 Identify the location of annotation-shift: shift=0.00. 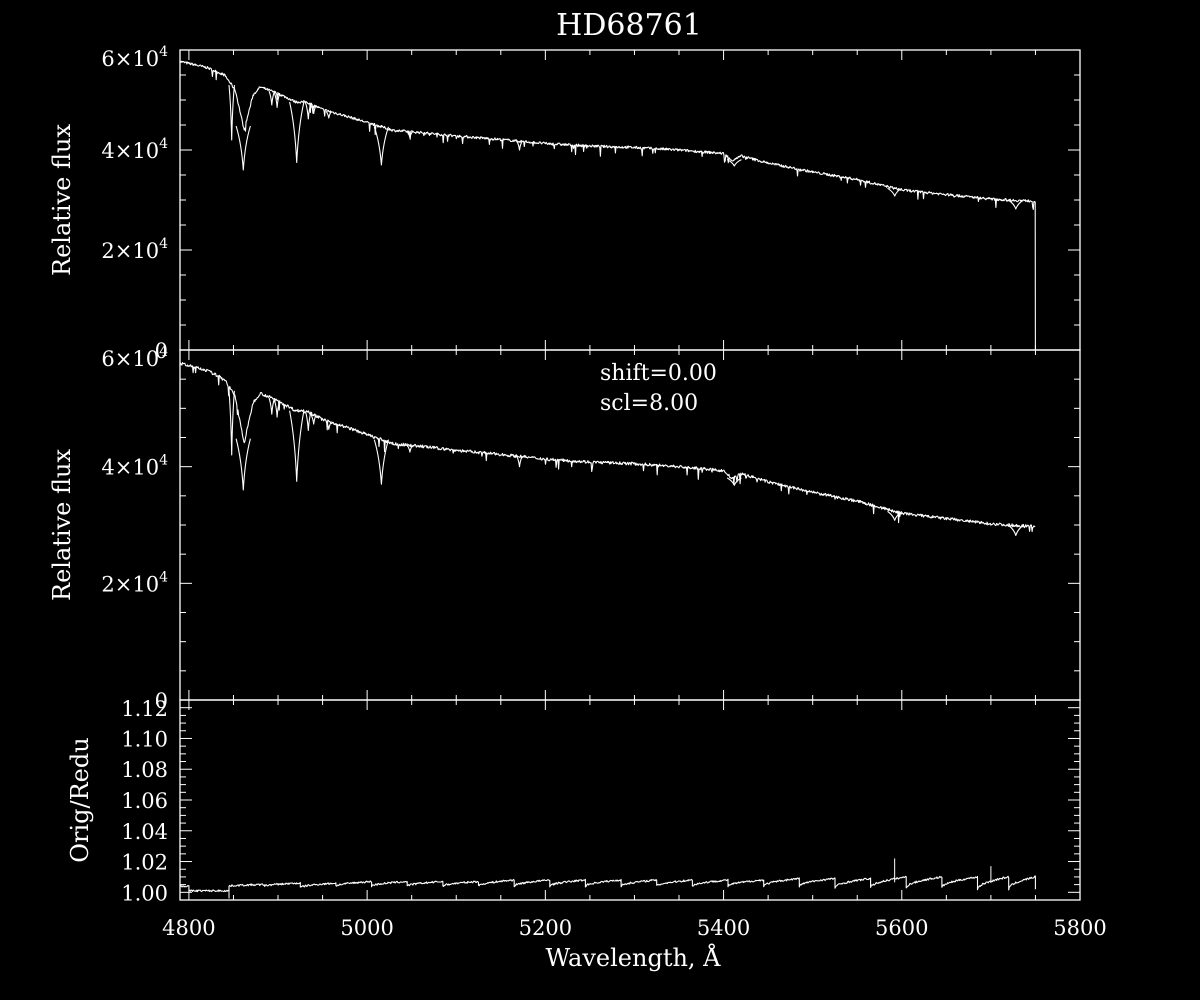
(658, 373).